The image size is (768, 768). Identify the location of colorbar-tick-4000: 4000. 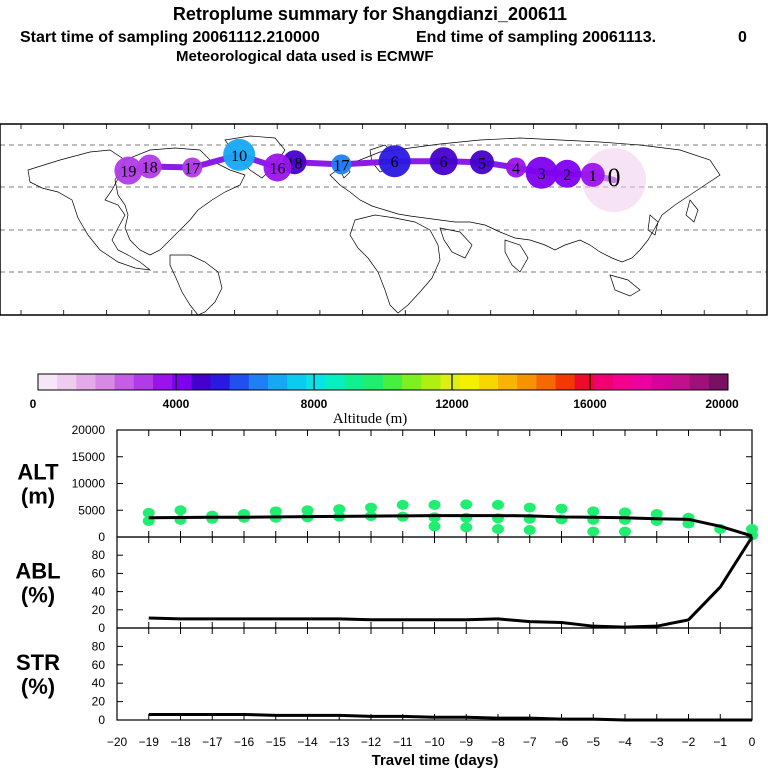
(176, 404).